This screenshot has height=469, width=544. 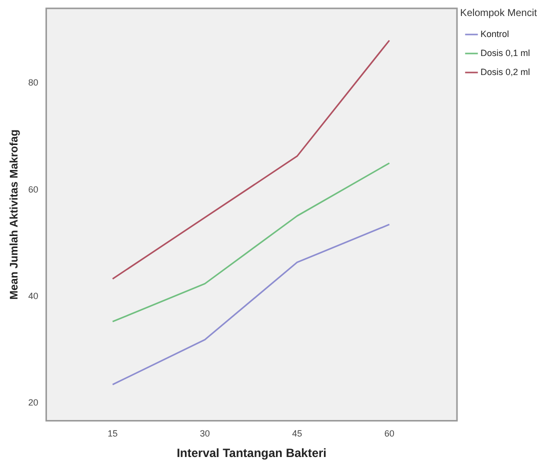 What do you see at coordinates (33, 83) in the screenshot?
I see `y-tick-label: 80` at bounding box center [33, 83].